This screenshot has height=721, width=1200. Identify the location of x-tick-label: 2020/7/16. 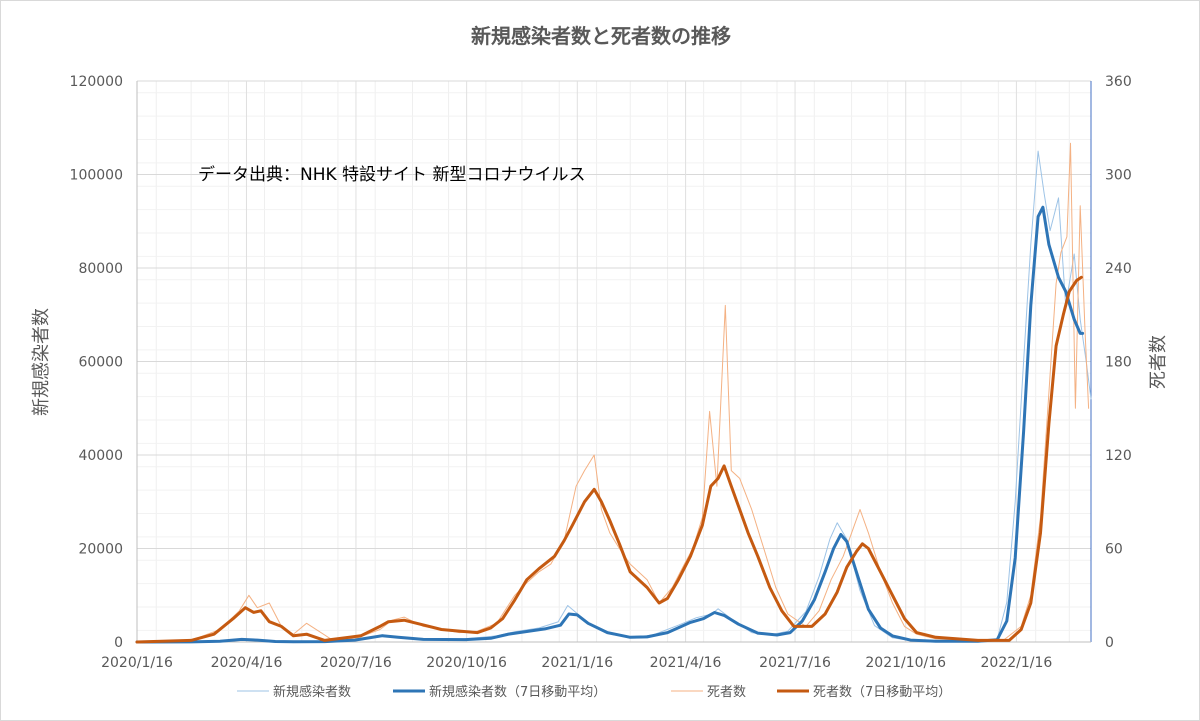
(356, 663).